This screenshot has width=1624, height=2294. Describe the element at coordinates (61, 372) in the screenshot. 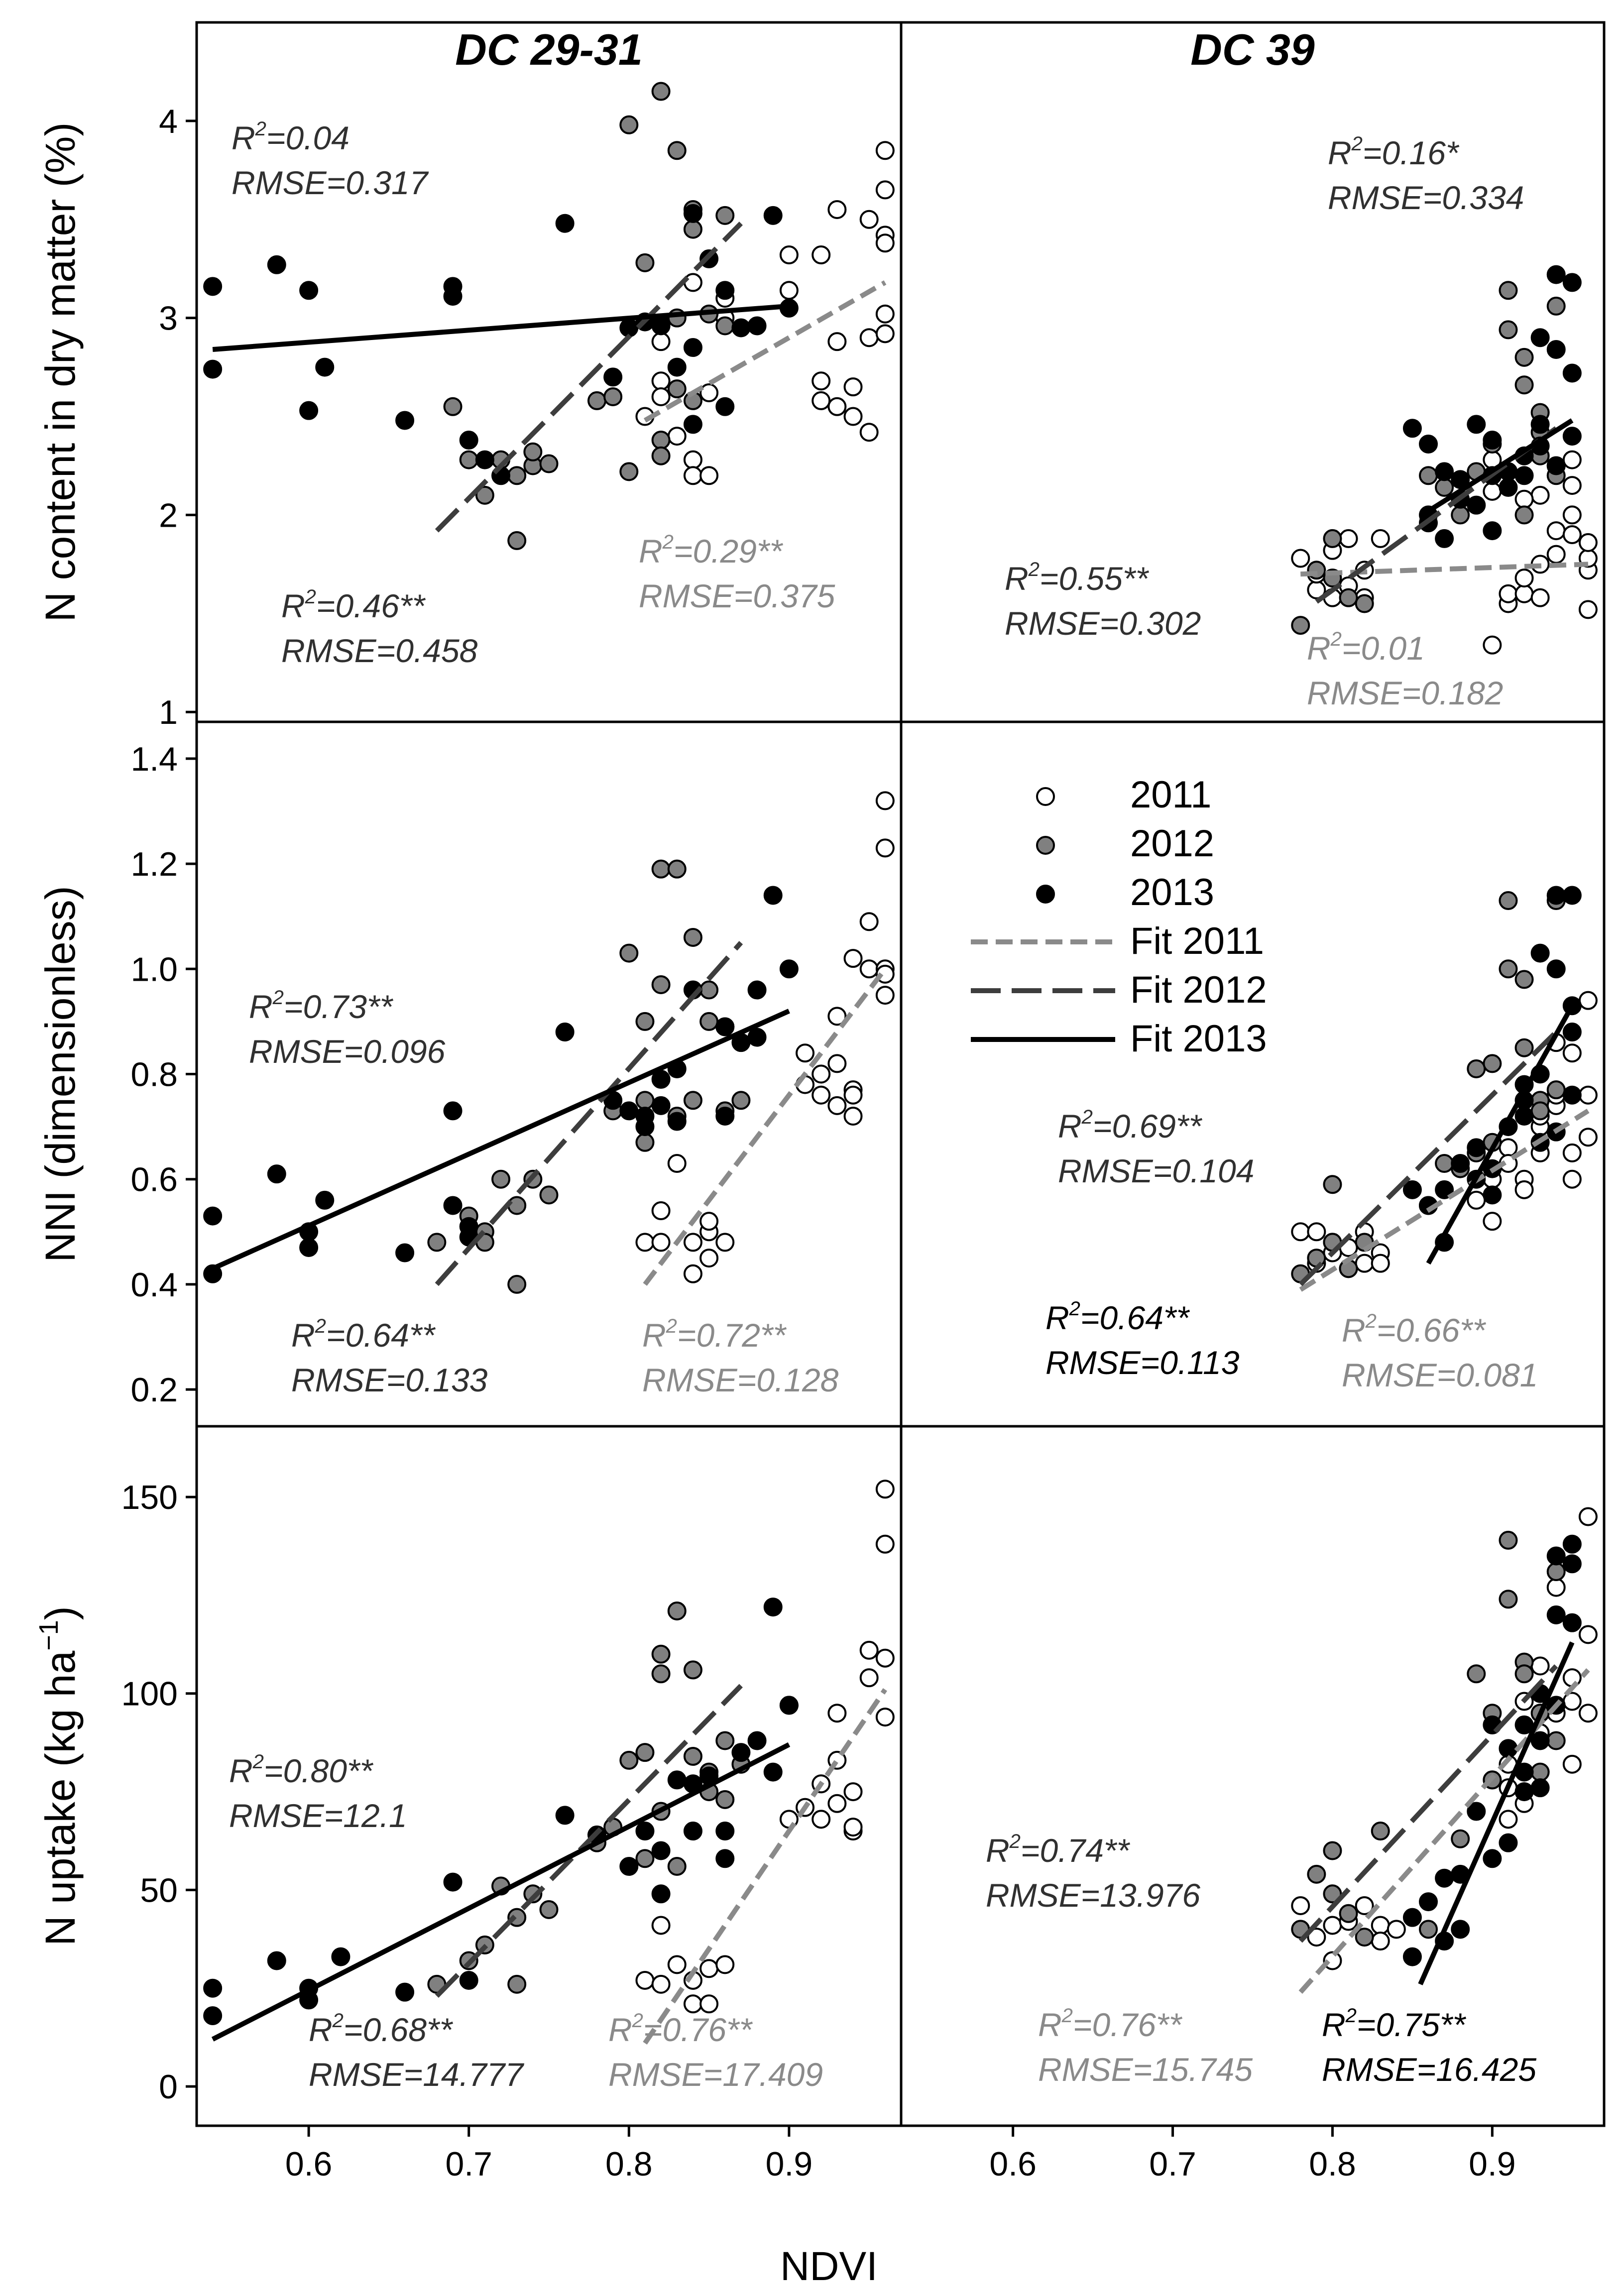

I see `y-axis-label: N content in dry matter (%)` at that location.